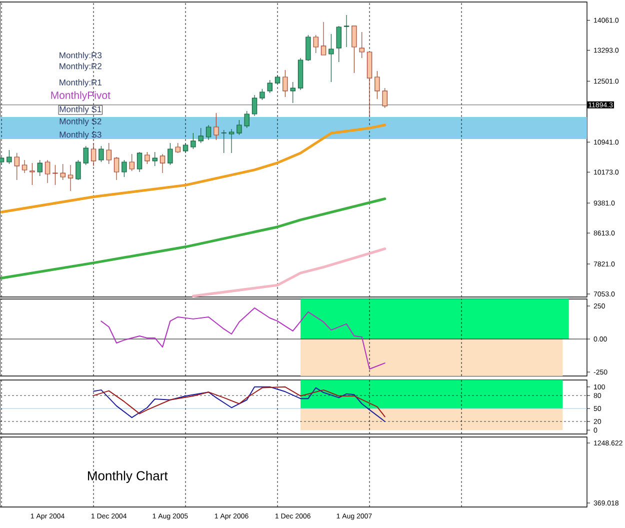 The height and width of the screenshot is (528, 625). What do you see at coordinates (80, 96) in the screenshot?
I see `annotation: MonthlyPivot` at bounding box center [80, 96].